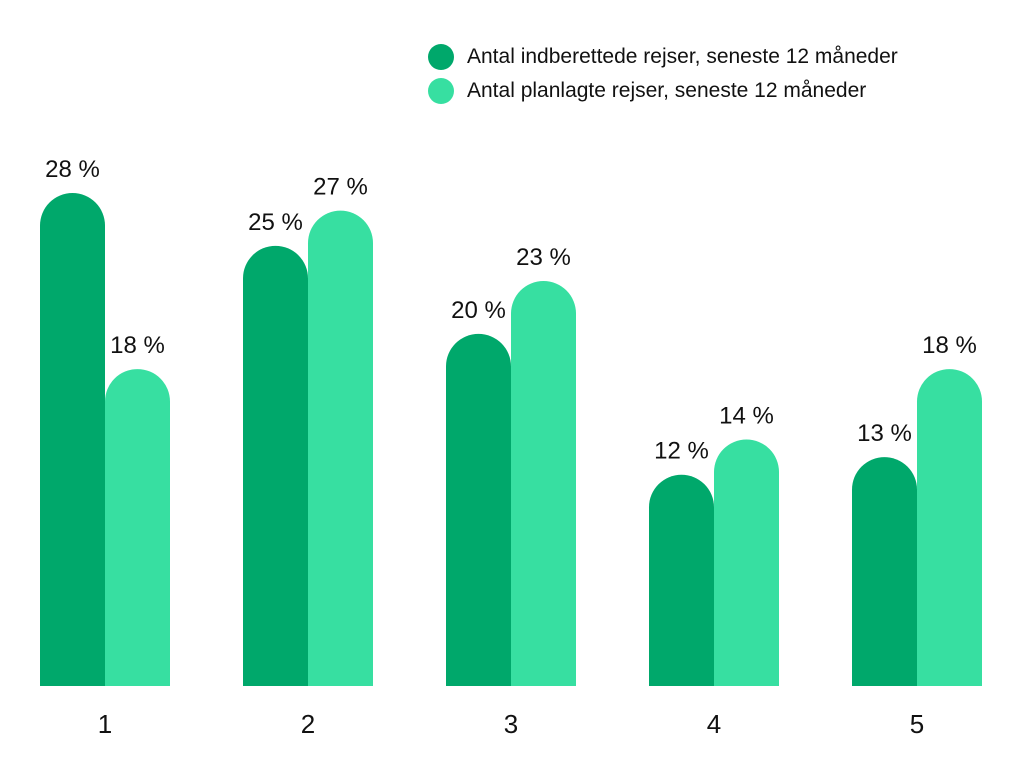 Image resolution: width=1024 pixels, height=759 pixels. Describe the element at coordinates (340, 187) in the screenshot. I see `value-label-planned-2: 27 %` at that location.